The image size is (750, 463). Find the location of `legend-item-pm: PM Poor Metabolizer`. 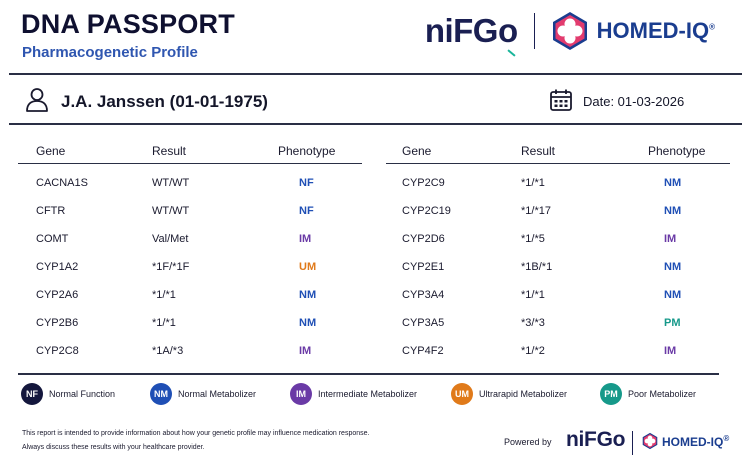

legend-item-pm: PM Poor Metabolizer is located at coordinates (648, 394).